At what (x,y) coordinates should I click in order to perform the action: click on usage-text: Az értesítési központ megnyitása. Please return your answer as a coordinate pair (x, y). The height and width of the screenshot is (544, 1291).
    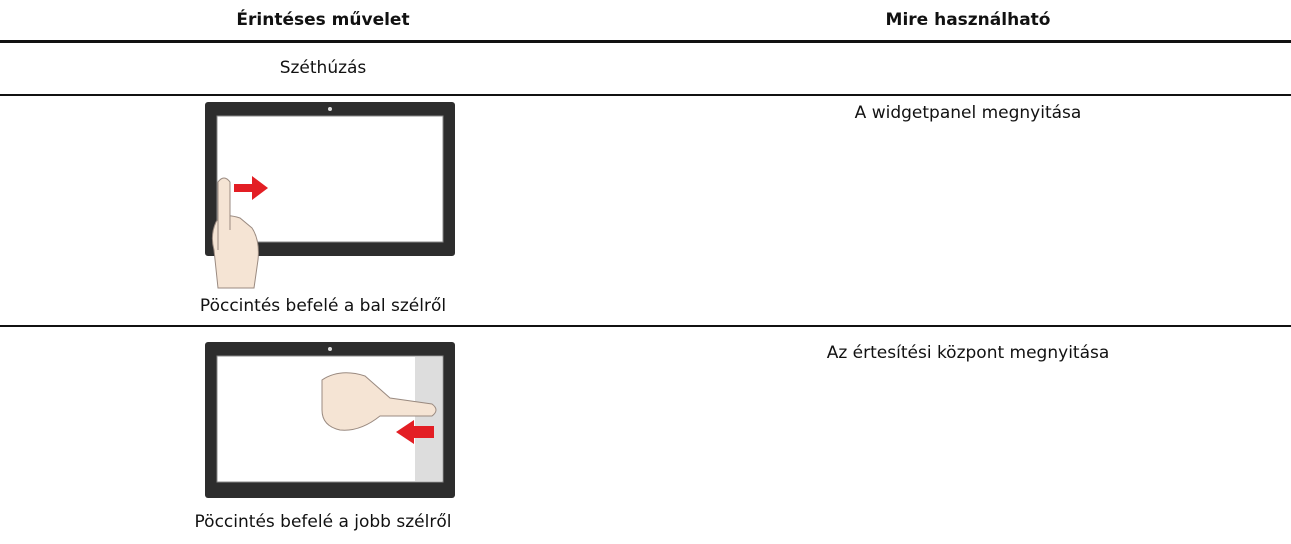
    Looking at the image, I should click on (968, 353).